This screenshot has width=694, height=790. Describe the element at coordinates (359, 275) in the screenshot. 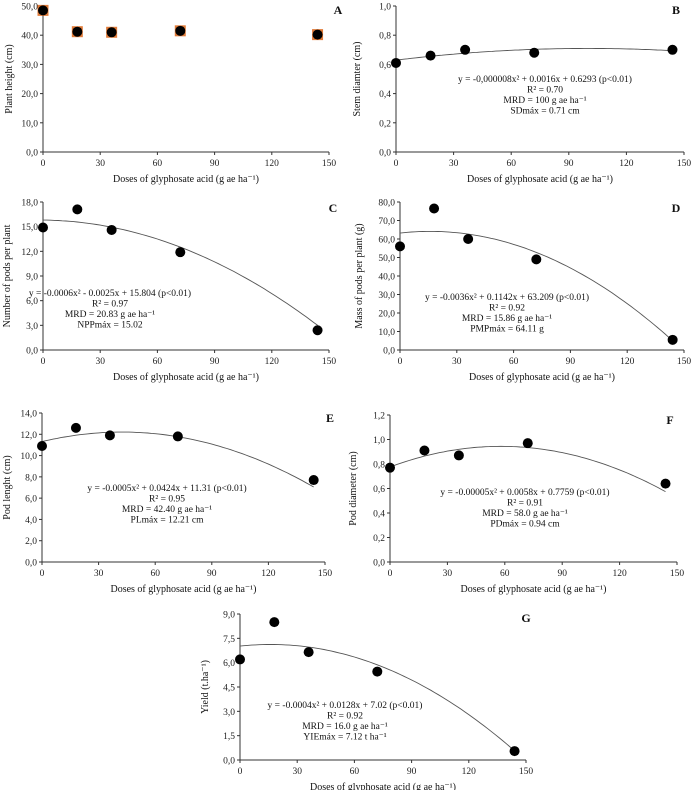

I see `y-axis-label: Mass of pods per plant (g)` at that location.